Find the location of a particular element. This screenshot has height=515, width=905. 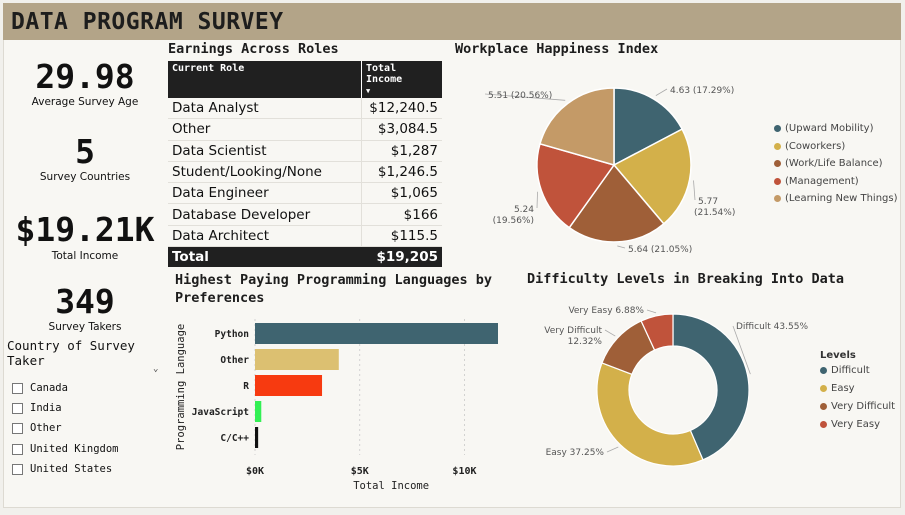

kpi-survey-takers: 349 Survey Takers is located at coordinates (85, 308).